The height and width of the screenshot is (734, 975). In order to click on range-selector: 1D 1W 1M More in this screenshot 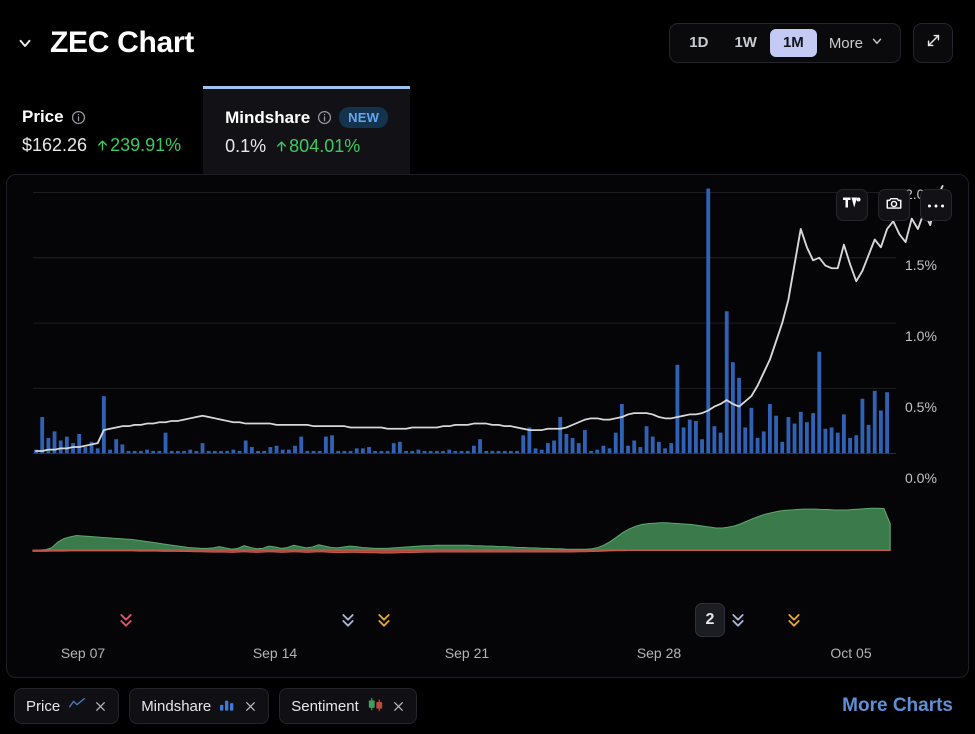, I will do `click(785, 43)`.